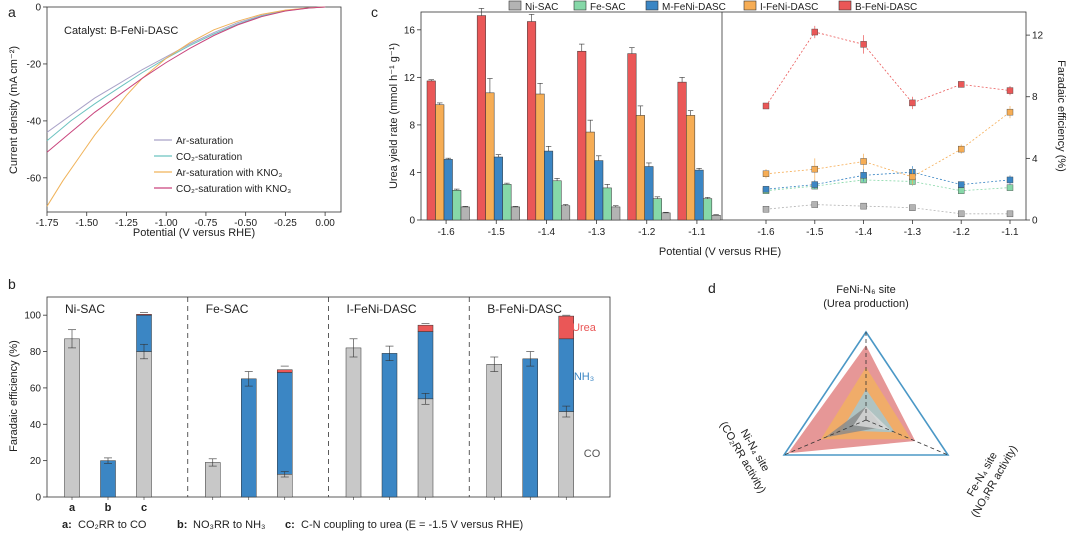  Describe the element at coordinates (888, 185) in the screenshot. I see `fe-line-fe-sac` at that location.